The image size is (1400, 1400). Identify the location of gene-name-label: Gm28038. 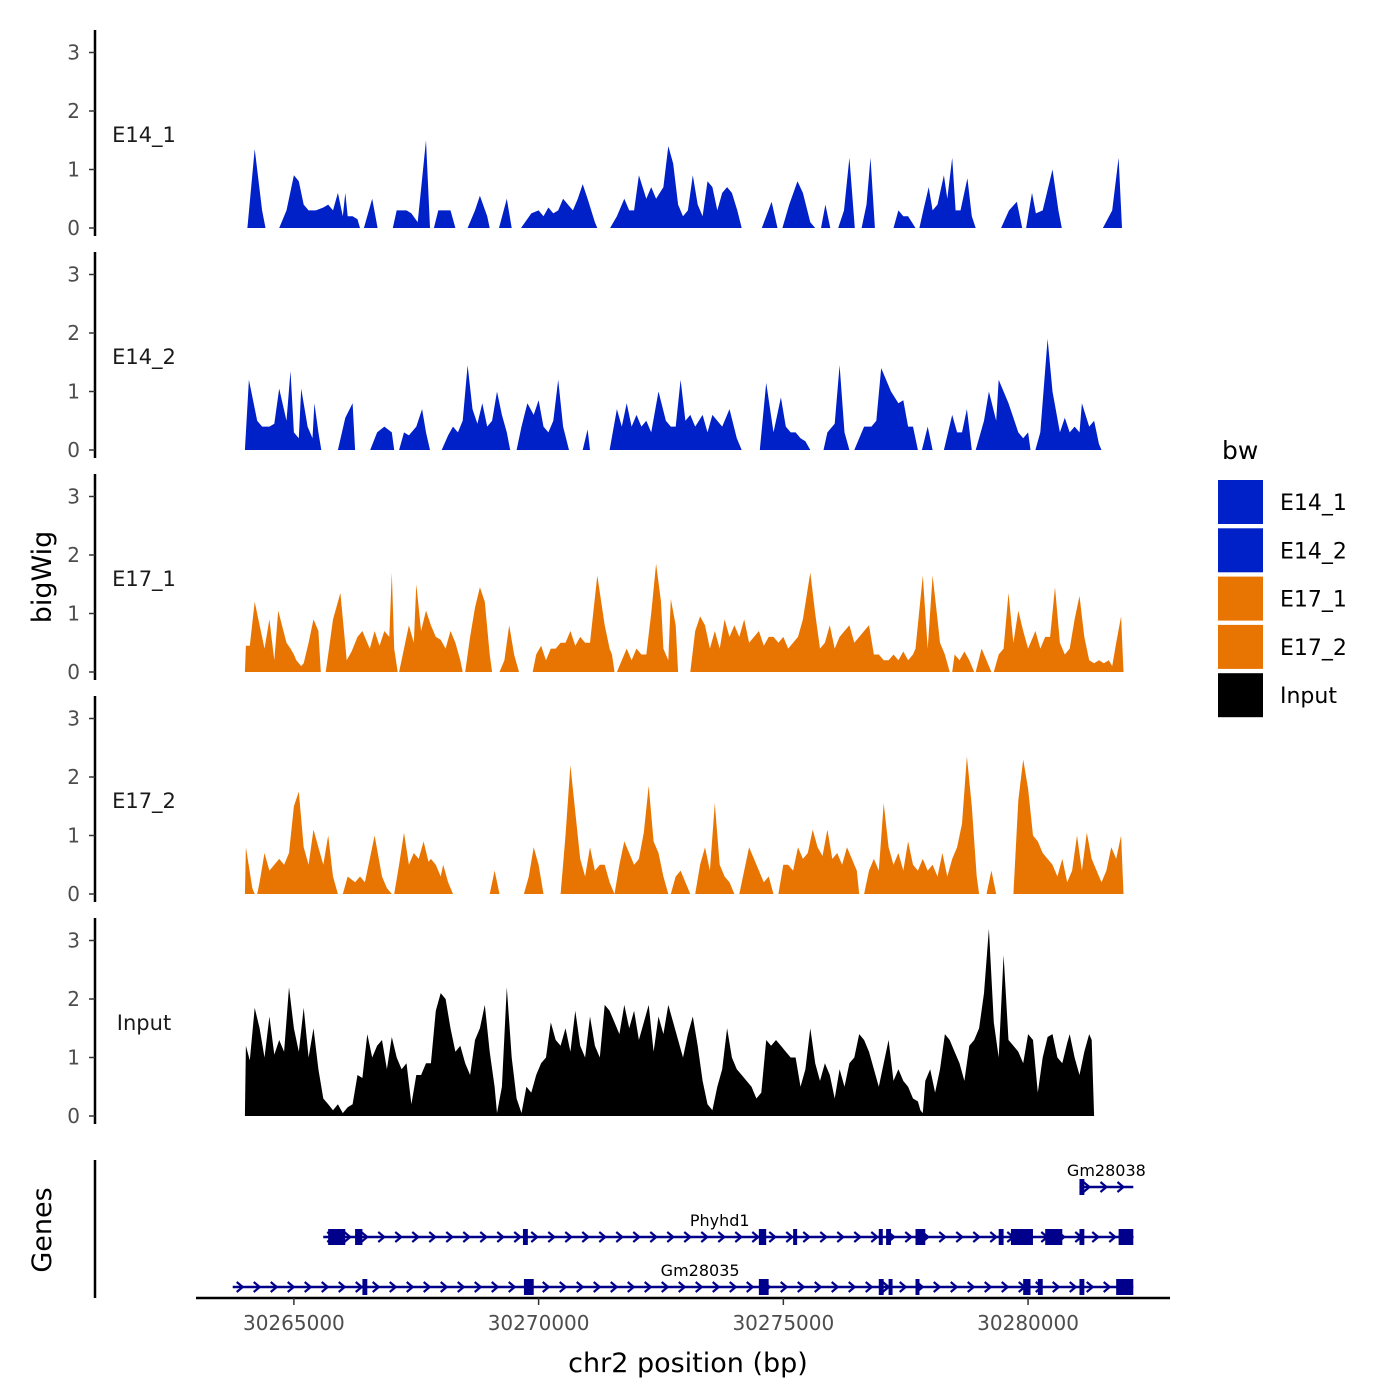
(1106, 1170).